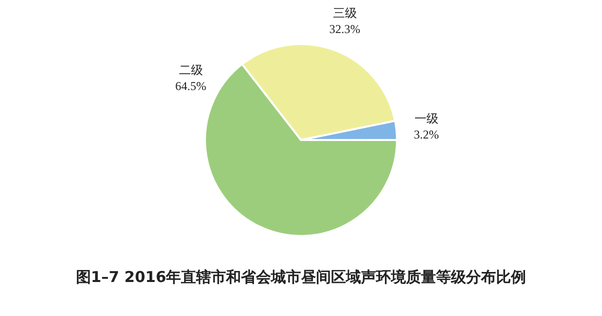 The height and width of the screenshot is (316, 602). What do you see at coordinates (344, 29) in the screenshot?
I see `data-label: 32.3%` at bounding box center [344, 29].